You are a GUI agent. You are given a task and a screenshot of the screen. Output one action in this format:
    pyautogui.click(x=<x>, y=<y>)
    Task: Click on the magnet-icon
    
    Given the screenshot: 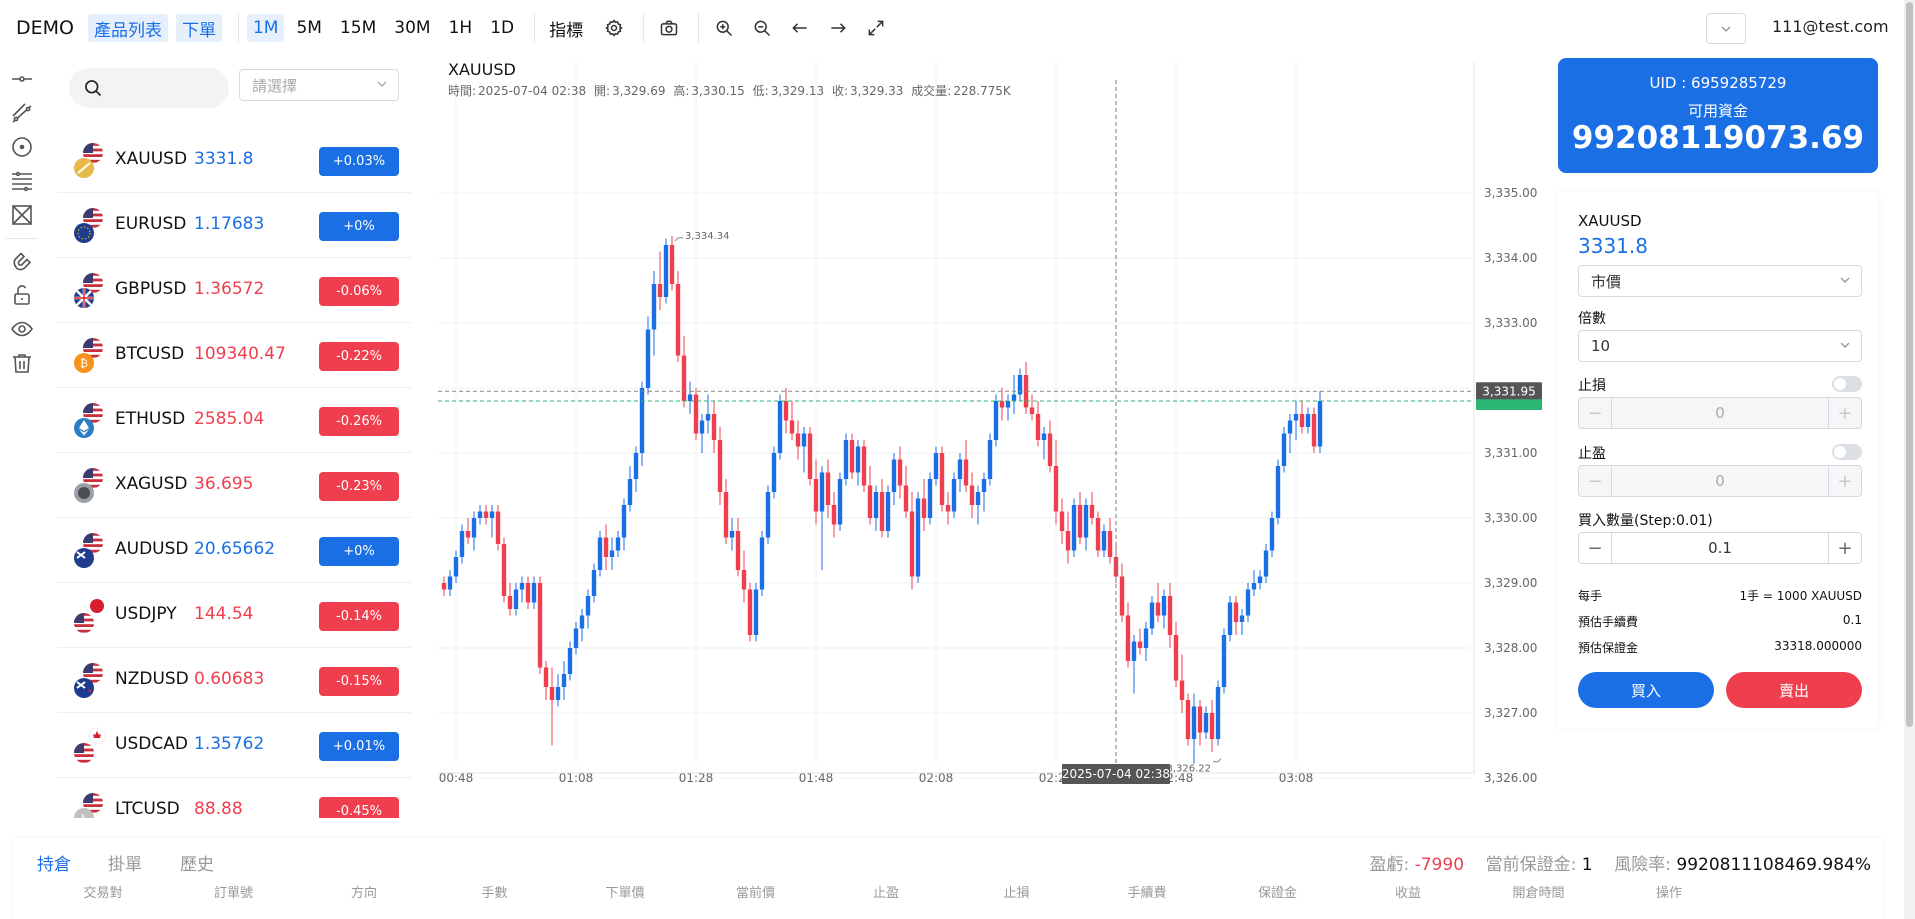 What is the action you would take?
    pyautogui.click(x=22, y=261)
    